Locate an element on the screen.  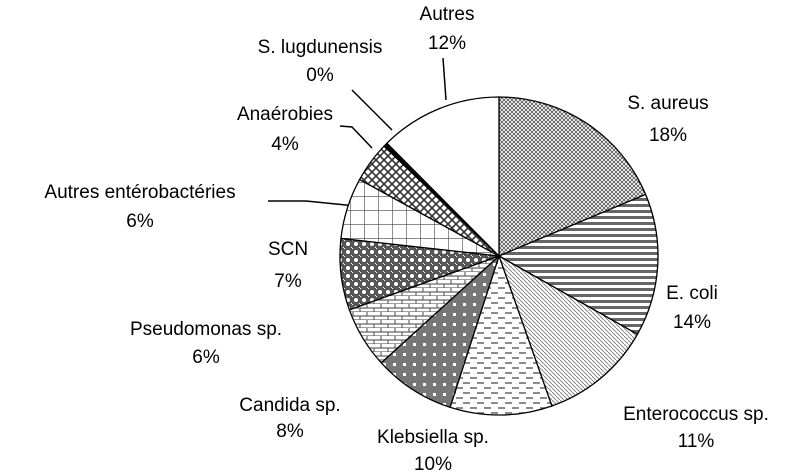
slice-label: S. aureus is located at coordinates (667, 103).